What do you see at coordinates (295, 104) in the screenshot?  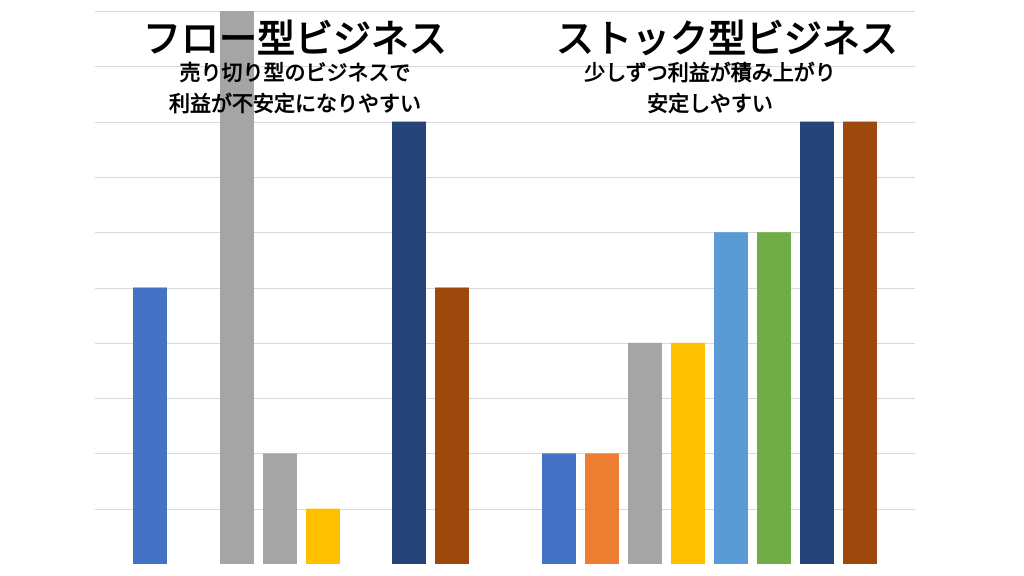 I see `flow-business-subtitle-line-2: 利益が不安定になりやすい` at bounding box center [295, 104].